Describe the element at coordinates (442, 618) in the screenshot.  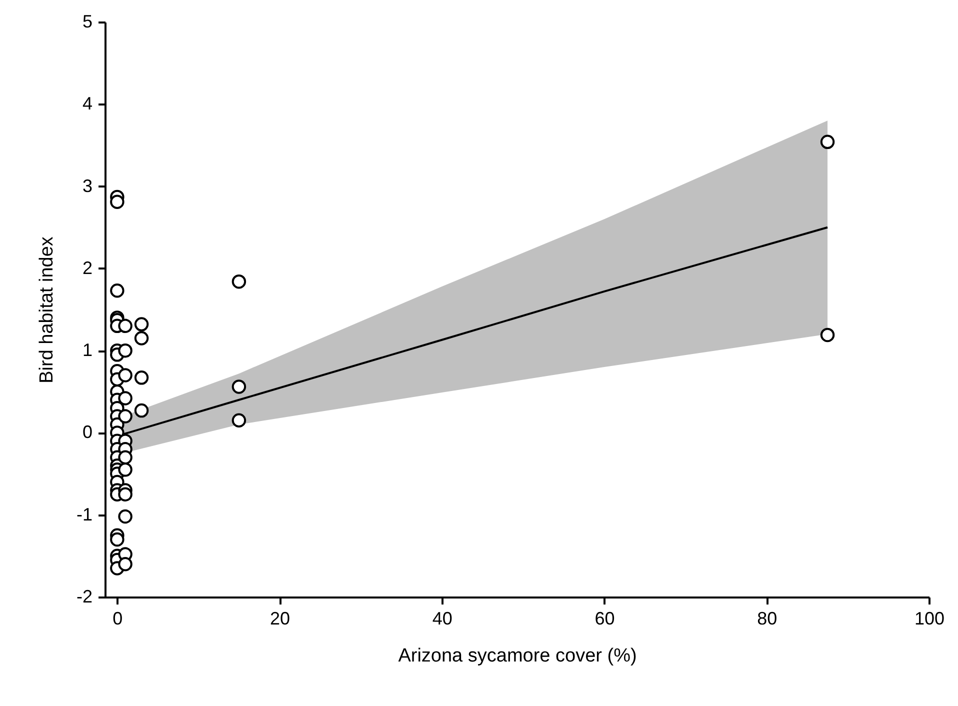
I see `x-tick-label: 40` at that location.